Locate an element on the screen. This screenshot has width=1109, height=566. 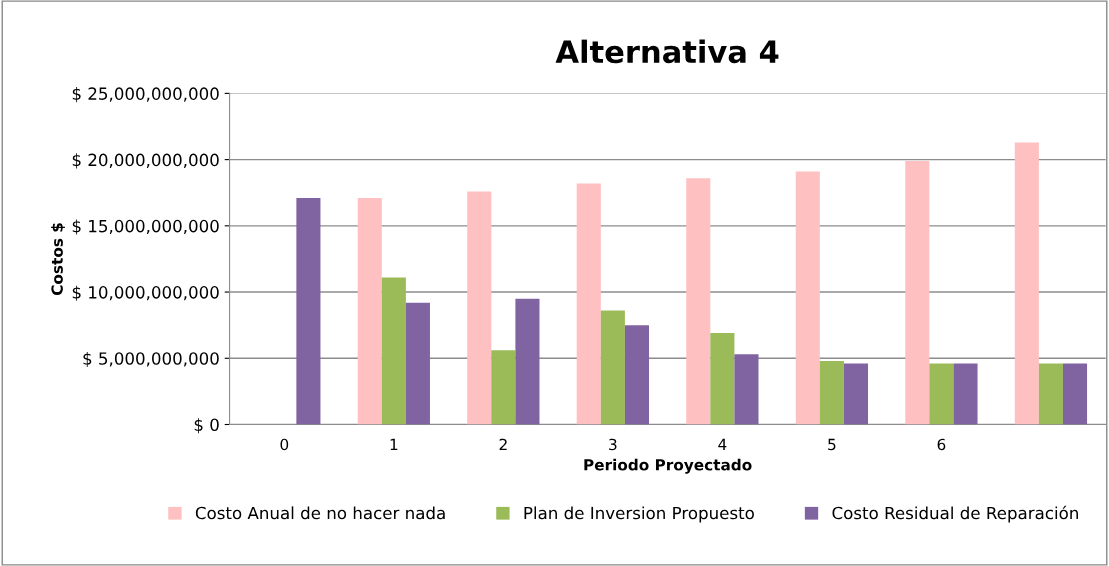
x-tick-label: 5 is located at coordinates (832, 444).